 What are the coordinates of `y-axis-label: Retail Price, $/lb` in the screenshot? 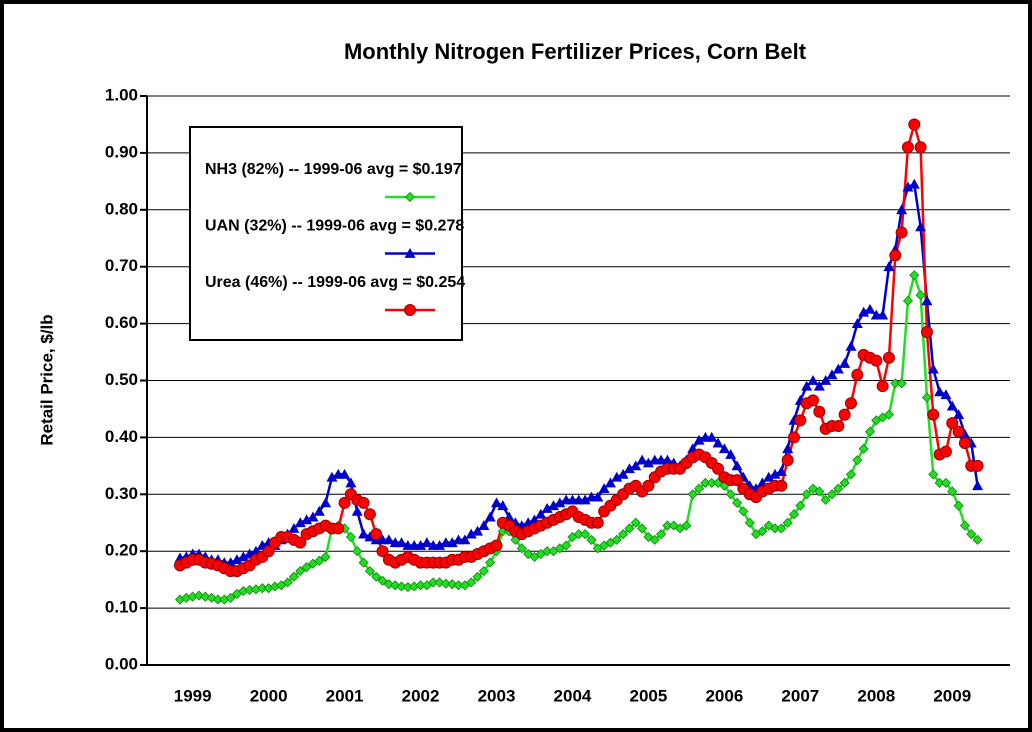 It's located at (46, 379).